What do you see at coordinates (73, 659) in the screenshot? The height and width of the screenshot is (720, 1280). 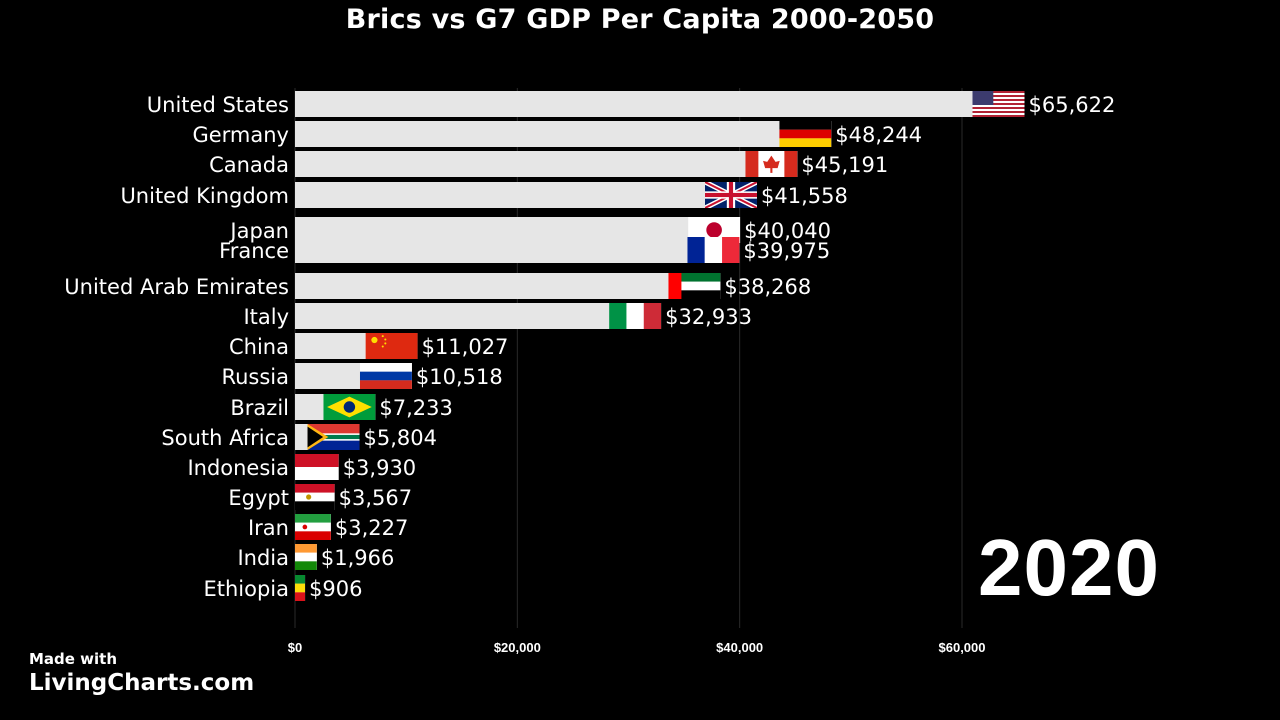 I see `credit-made-with: Made with` at bounding box center [73, 659].